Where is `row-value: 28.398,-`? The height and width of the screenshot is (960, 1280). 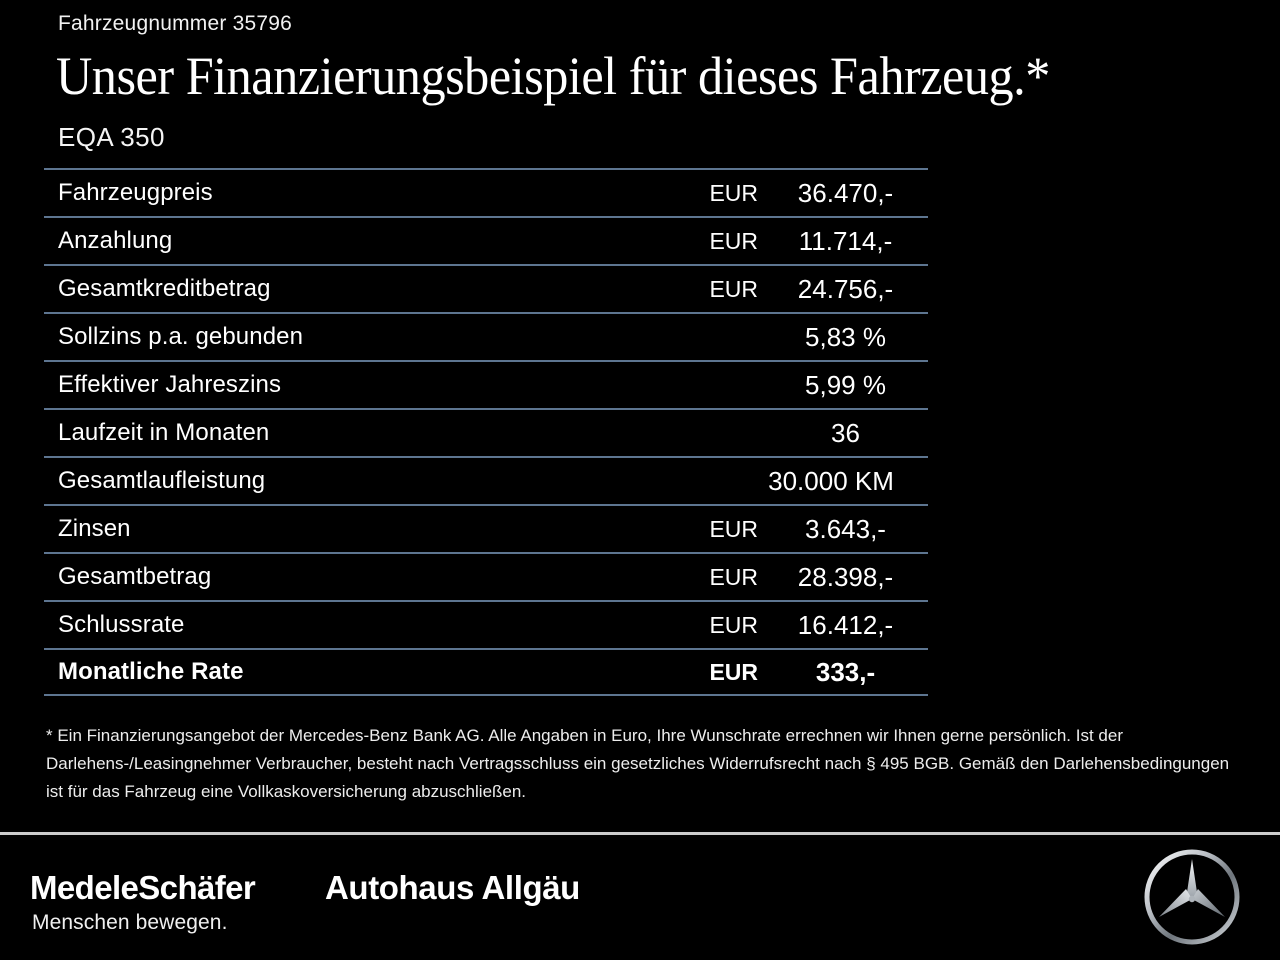
row-value: 28.398,- is located at coordinates (845, 576).